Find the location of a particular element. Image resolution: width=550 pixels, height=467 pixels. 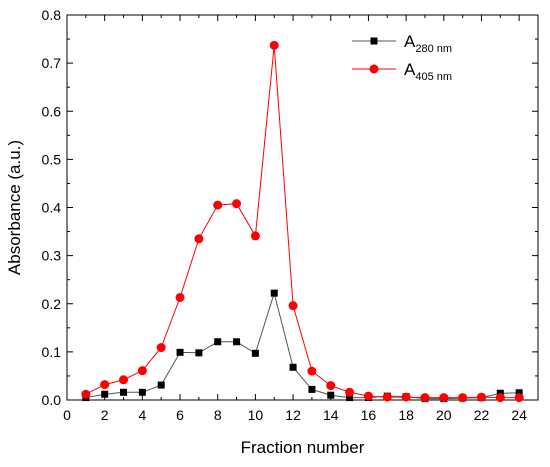

x-tick-label: 16 is located at coordinates (369, 415).